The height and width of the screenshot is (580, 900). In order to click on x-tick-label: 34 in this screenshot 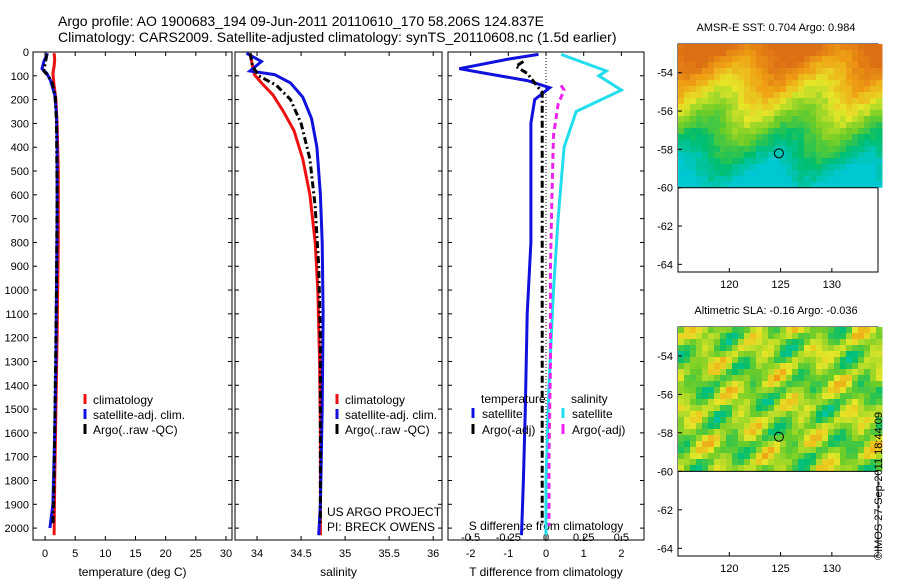, I will do `click(257, 554)`.